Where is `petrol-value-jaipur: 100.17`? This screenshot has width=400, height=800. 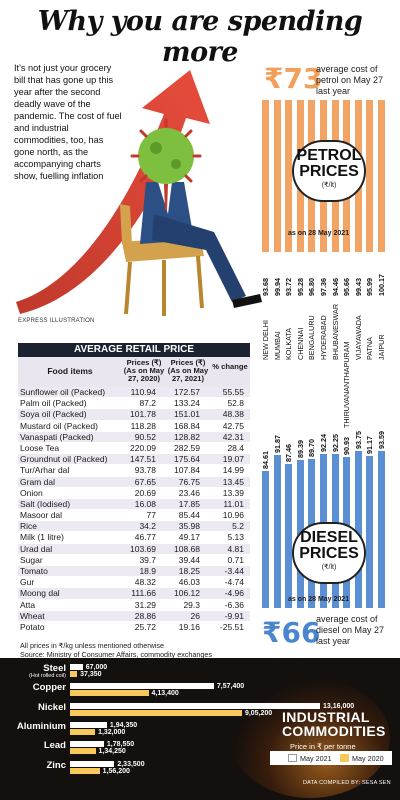
petrol-value-jaipur: 100.17 is located at coordinates (381, 285).